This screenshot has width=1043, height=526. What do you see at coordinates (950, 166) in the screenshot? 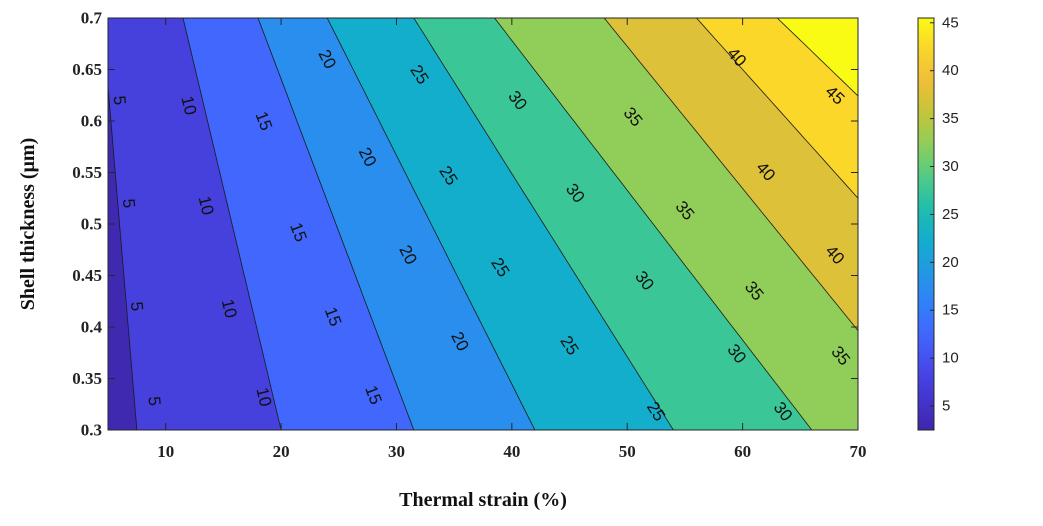
I see `colorbar-tick-label: 30` at bounding box center [950, 166].